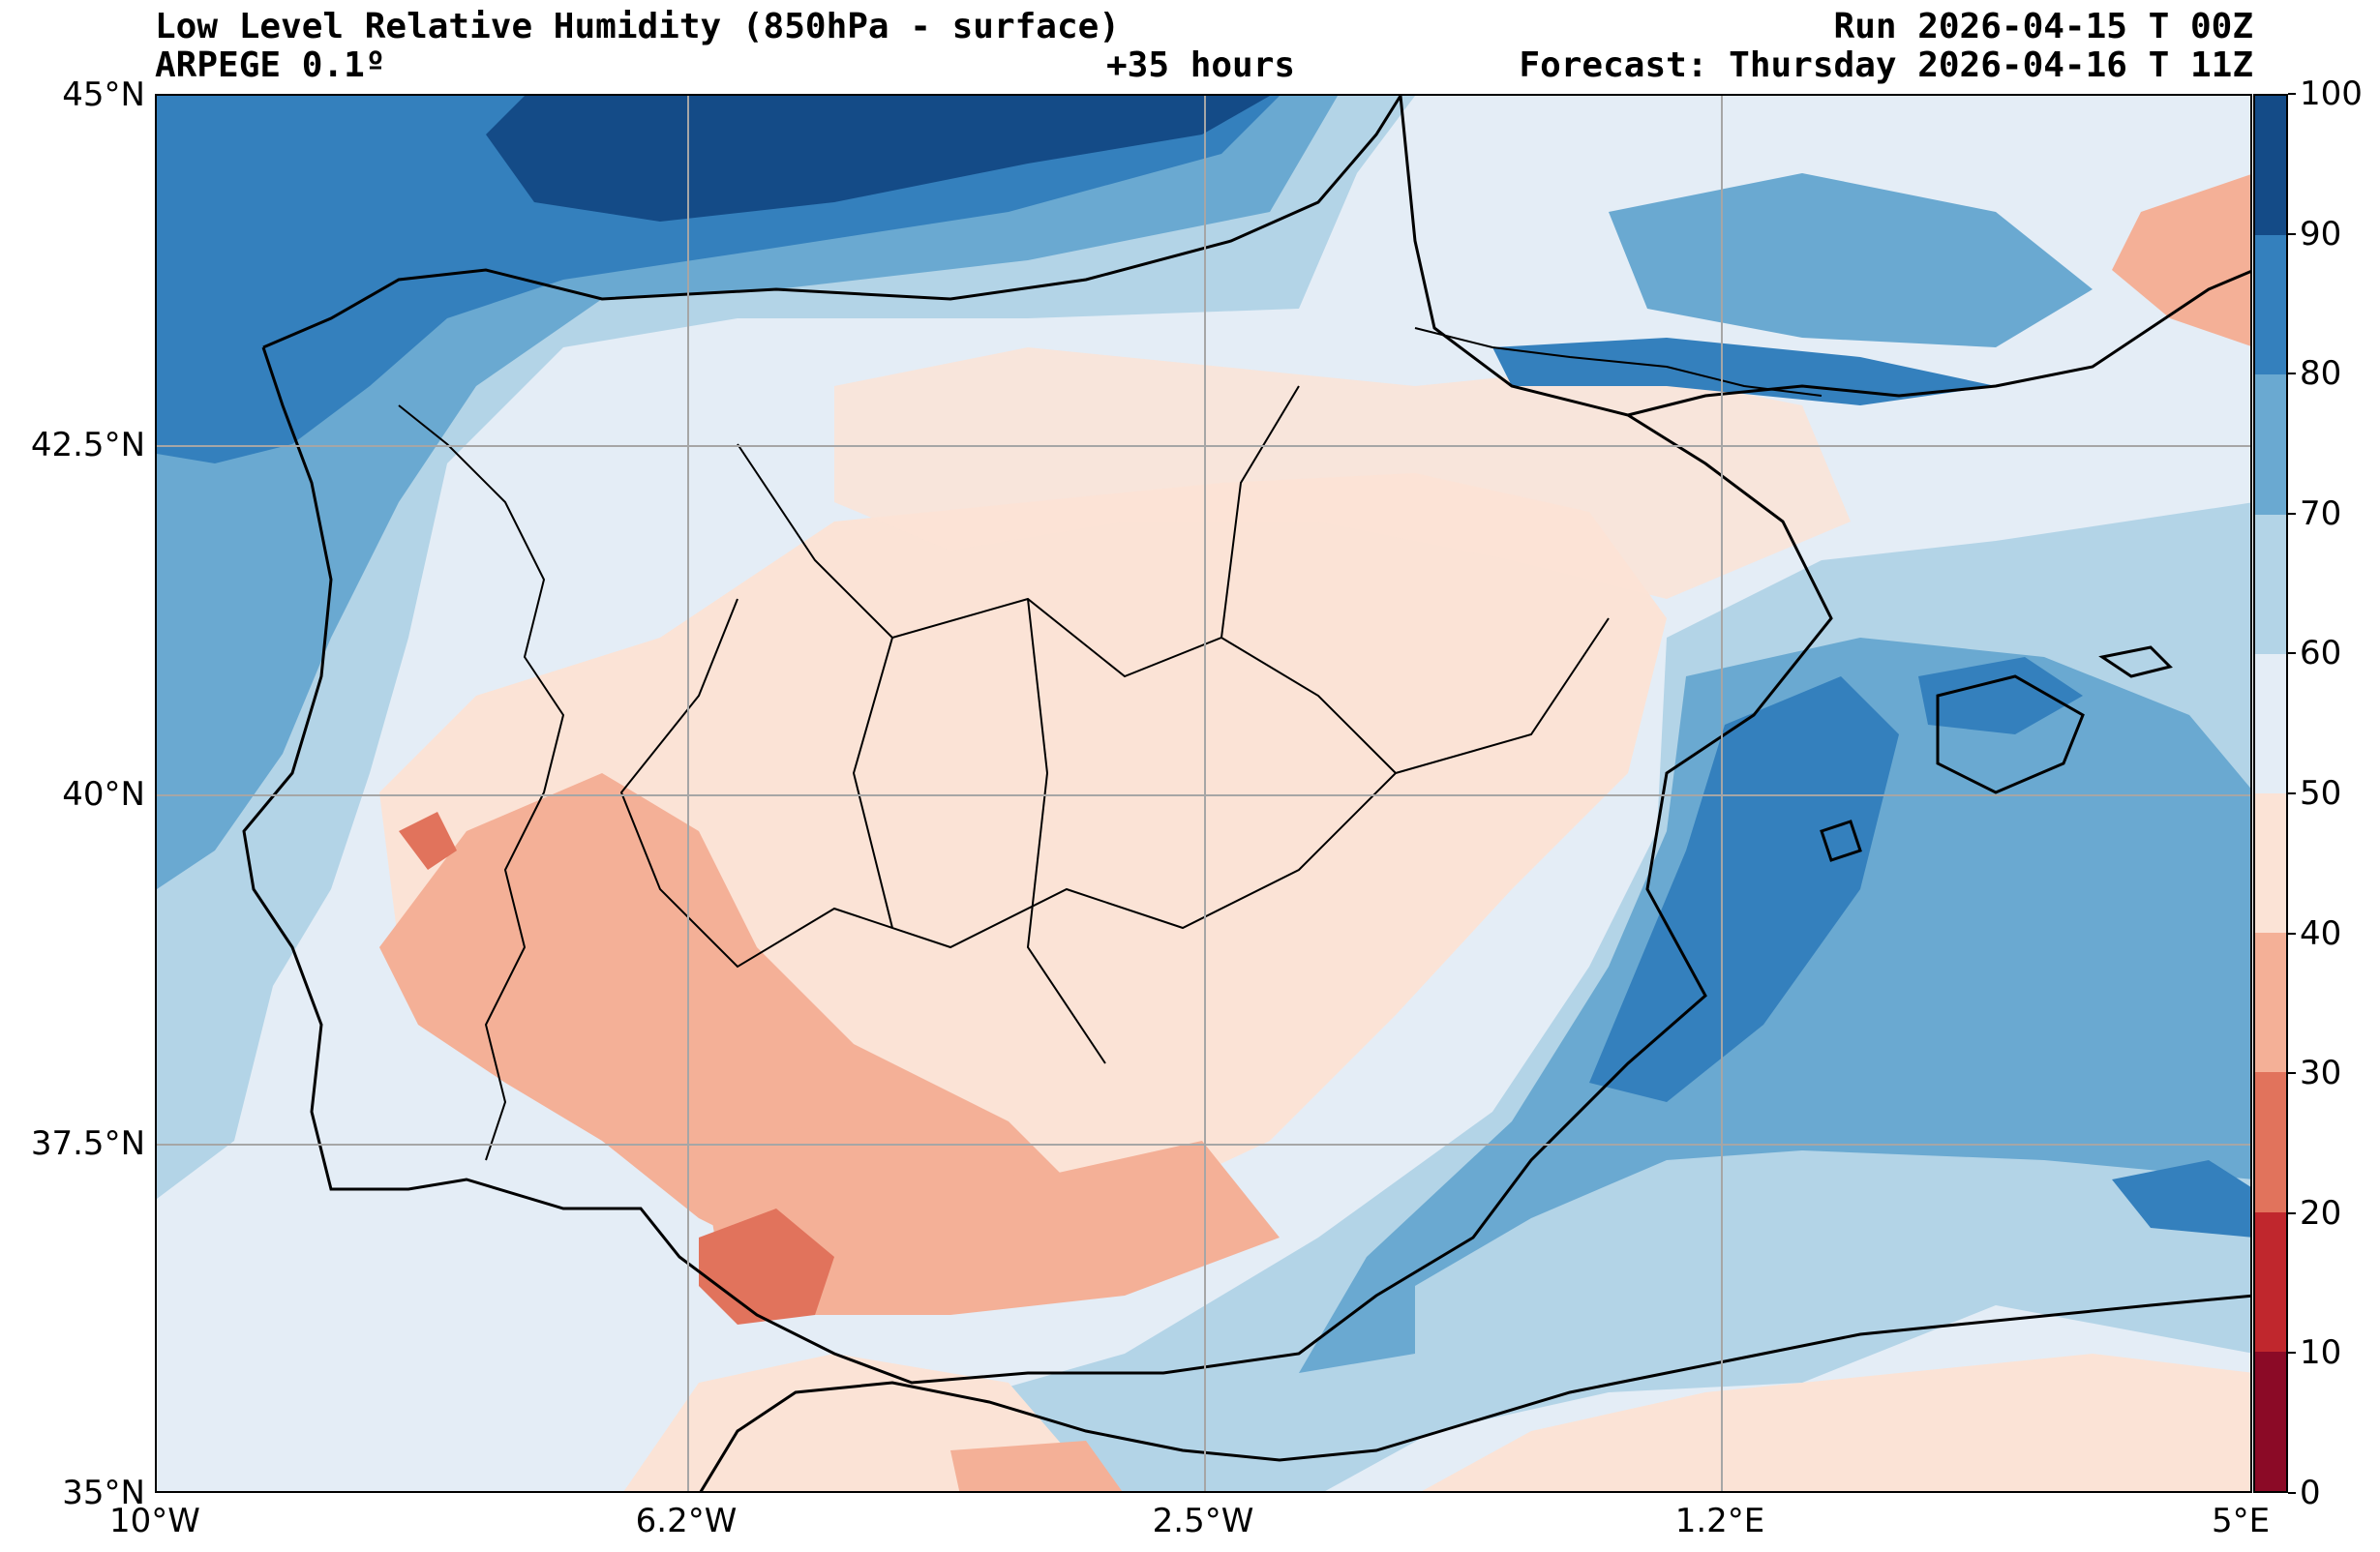 The height and width of the screenshot is (1552, 2380). I want to click on tagus-dry-spot, so click(428, 841).